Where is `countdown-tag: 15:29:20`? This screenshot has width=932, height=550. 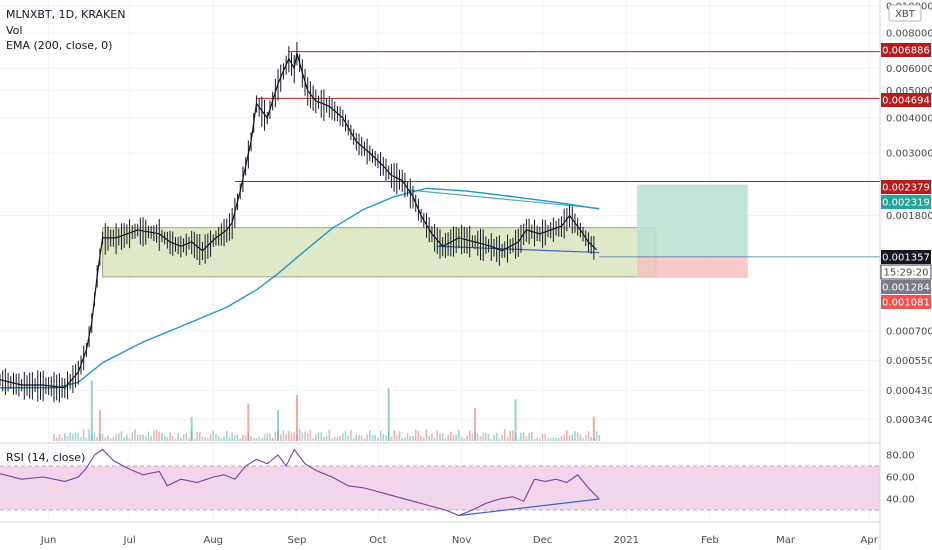 countdown-tag: 15:29:20 is located at coordinates (906, 272).